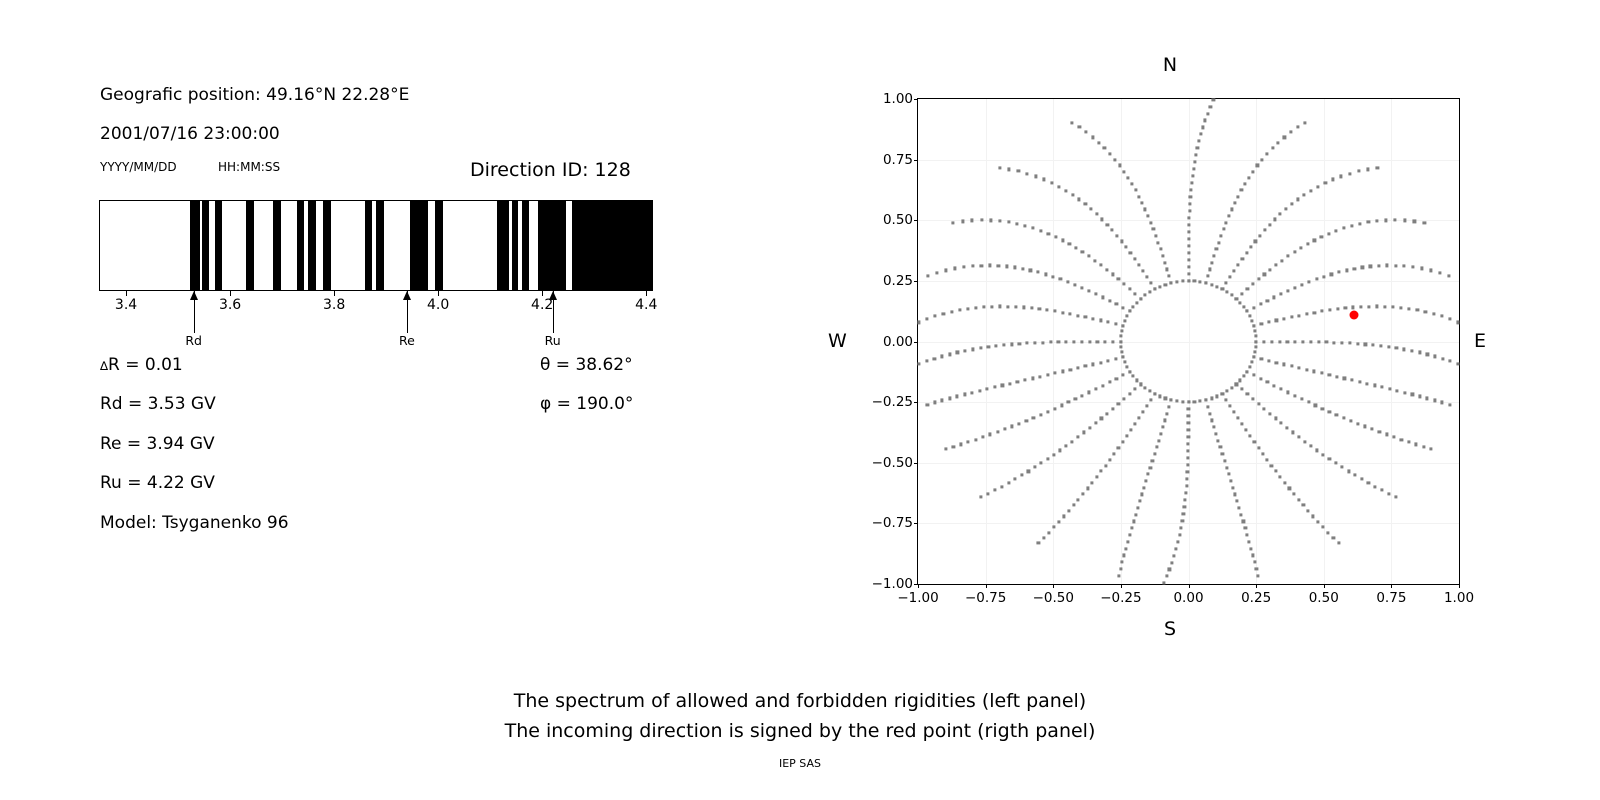 The image size is (1600, 800). I want to click on x-tick-mark, so click(1392, 586).